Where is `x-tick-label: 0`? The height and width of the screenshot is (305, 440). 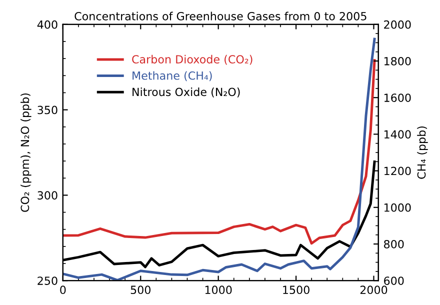 x-tick-label: 0 is located at coordinates (63, 290).